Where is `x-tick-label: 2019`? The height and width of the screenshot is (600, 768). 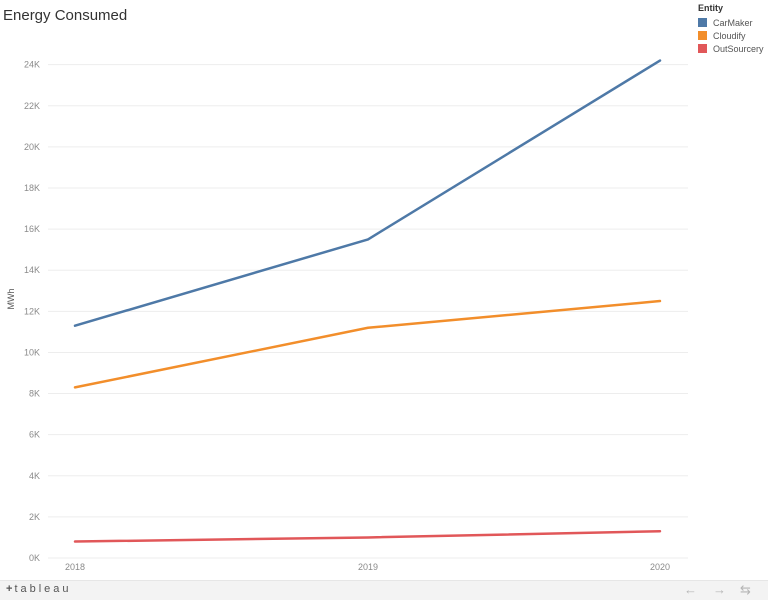 x-tick-label: 2019 is located at coordinates (368, 567).